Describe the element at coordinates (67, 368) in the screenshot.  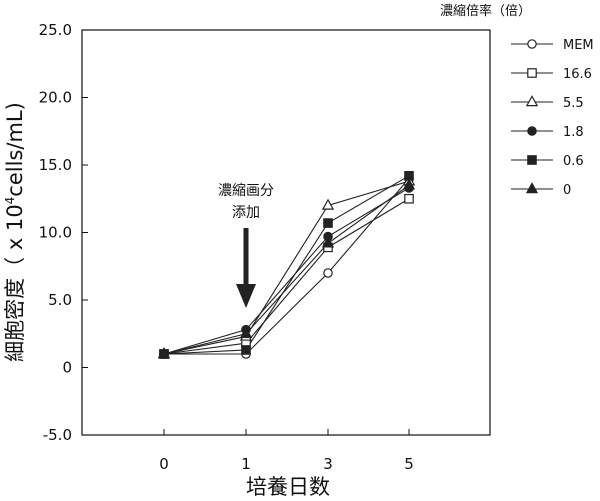
I see `y-tick-label: 0` at that location.